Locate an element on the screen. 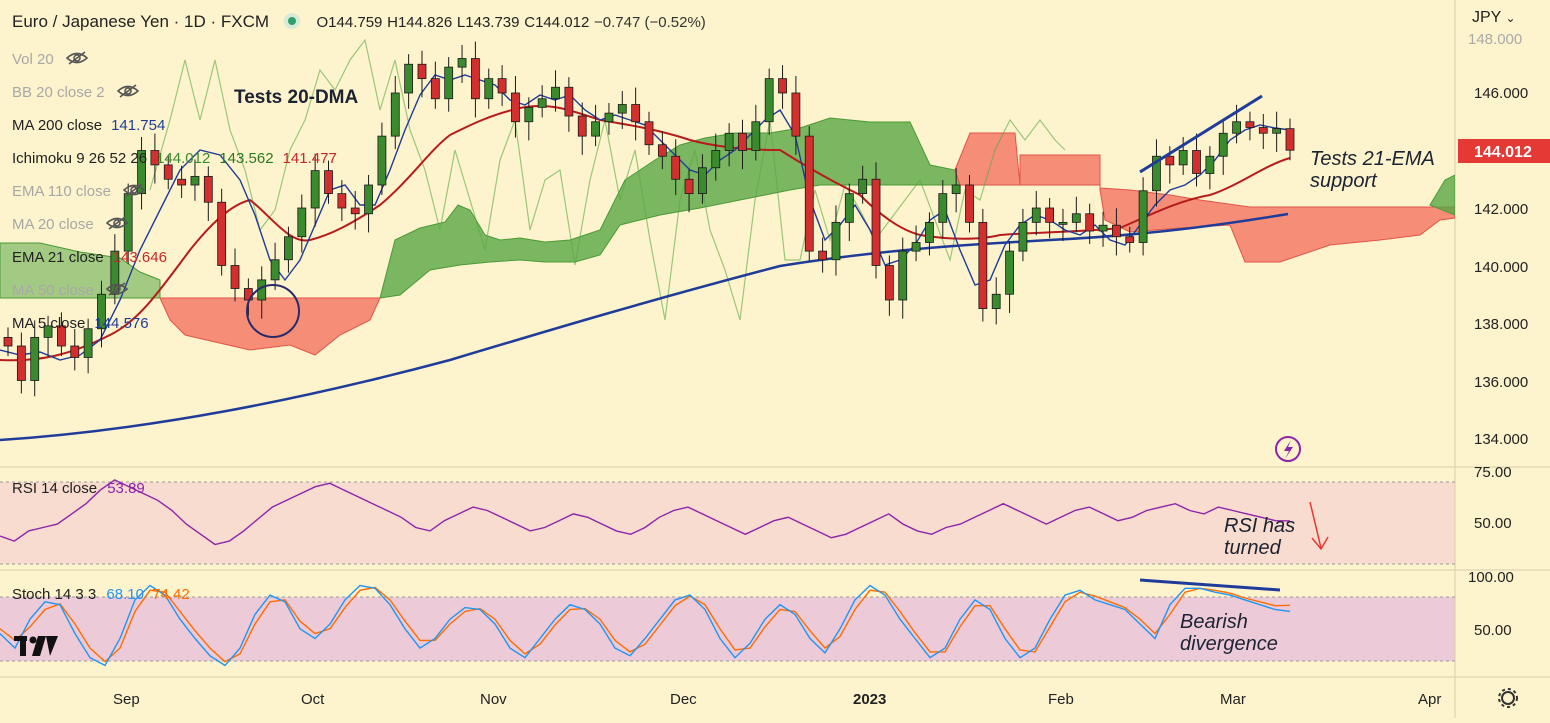 The image size is (1550, 723). cloud-bear-top is located at coordinates (987, 159).